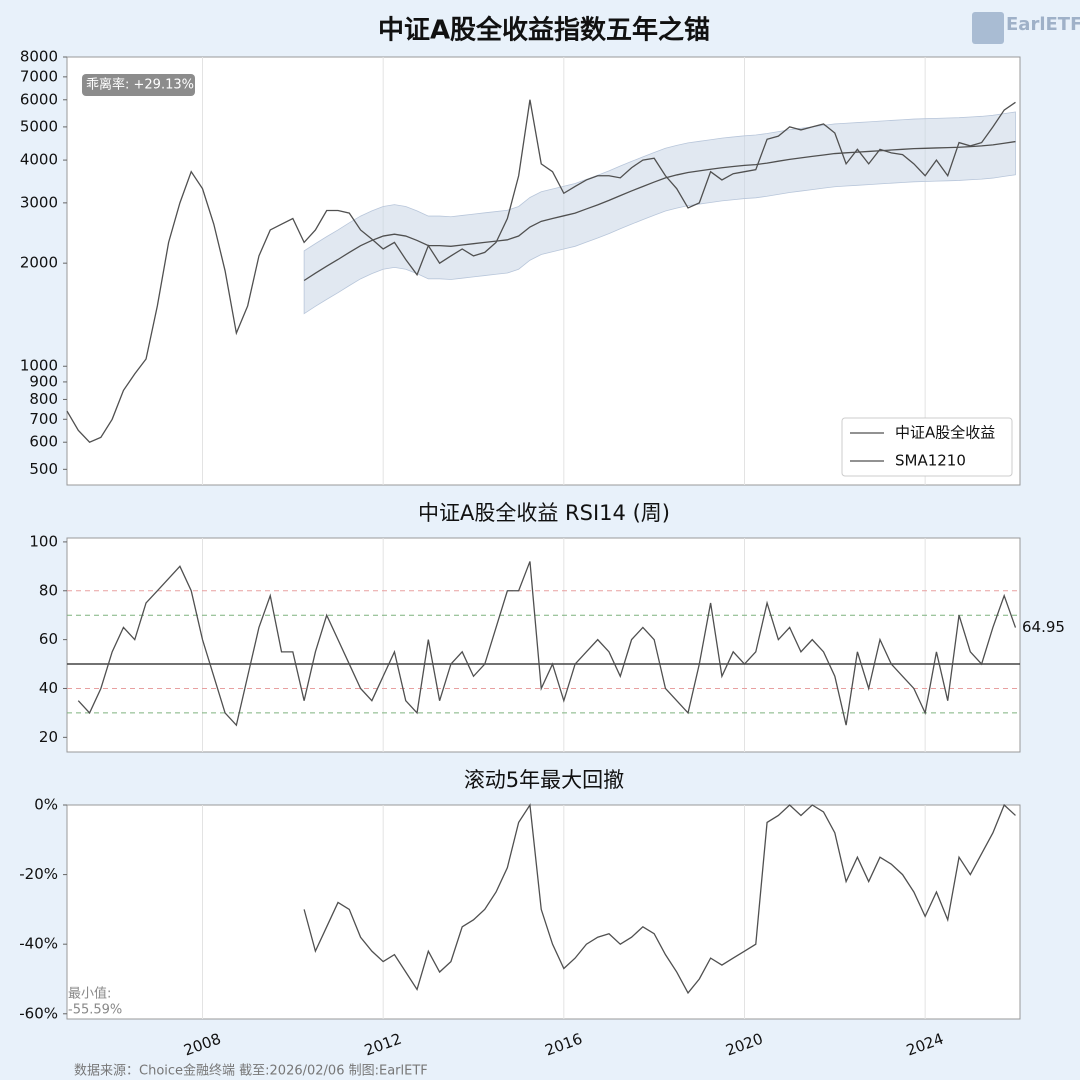 The image size is (1080, 1080). What do you see at coordinates (38, 874) in the screenshot?
I see `y-tick-label: -20%` at bounding box center [38, 874].